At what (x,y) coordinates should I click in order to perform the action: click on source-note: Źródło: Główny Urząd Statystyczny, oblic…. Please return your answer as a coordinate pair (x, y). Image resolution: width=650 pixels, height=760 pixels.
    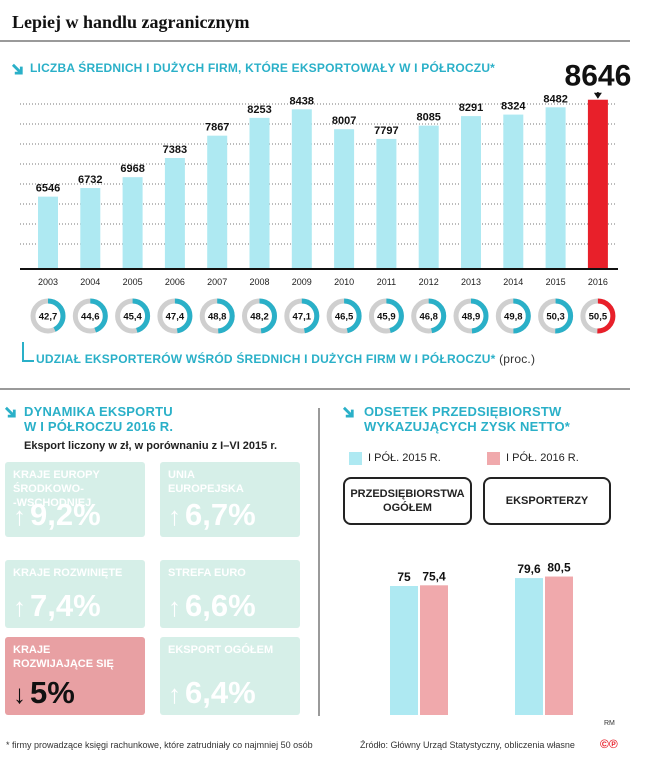
    Looking at the image, I should click on (467, 745).